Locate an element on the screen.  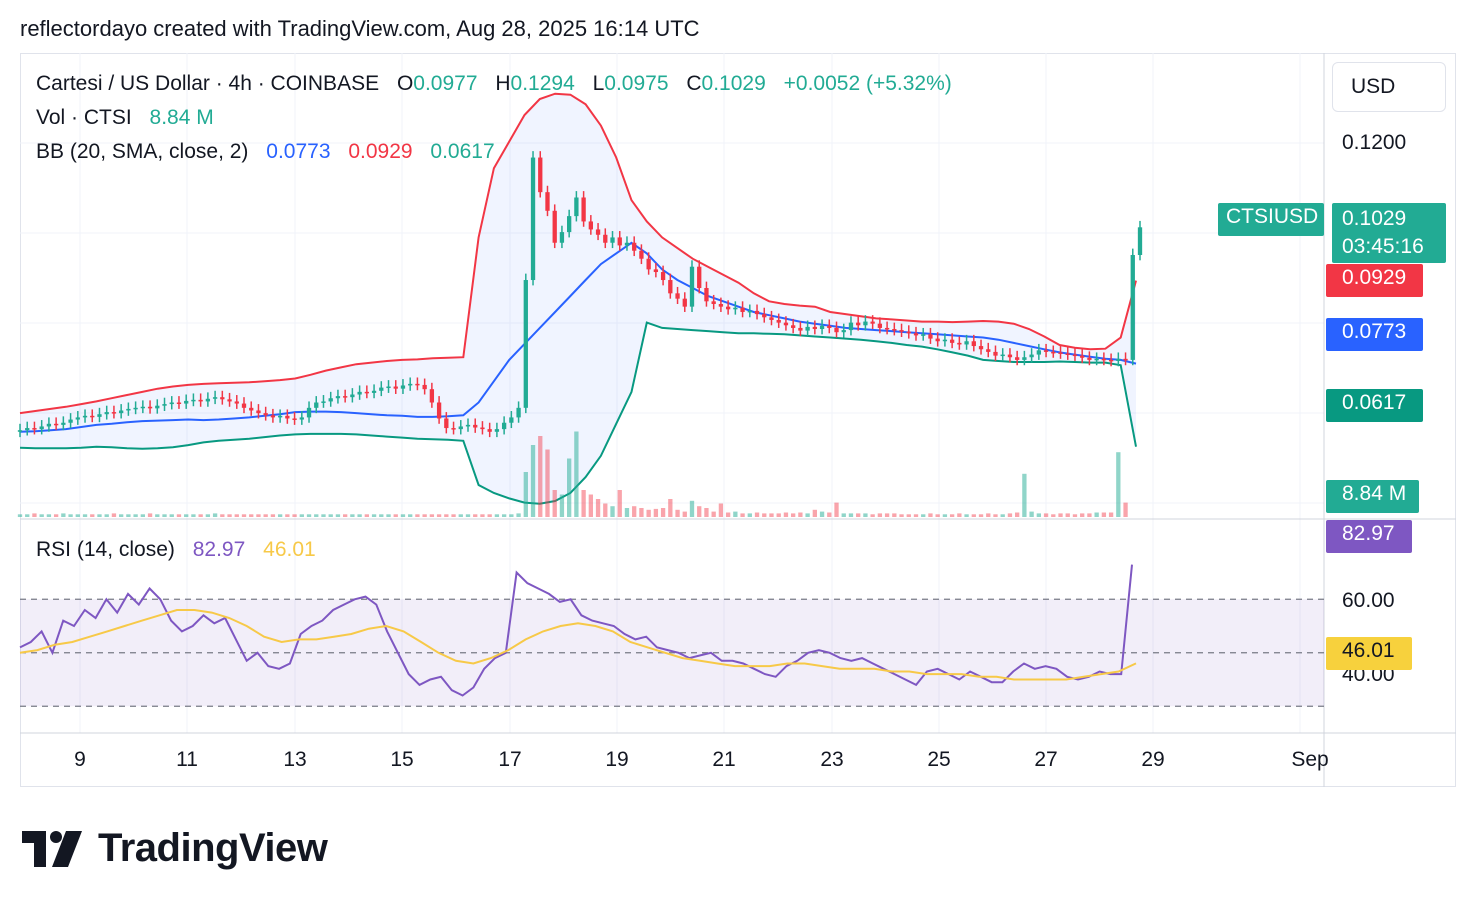
volume-title: Vol · CTSI is located at coordinates (84, 117).